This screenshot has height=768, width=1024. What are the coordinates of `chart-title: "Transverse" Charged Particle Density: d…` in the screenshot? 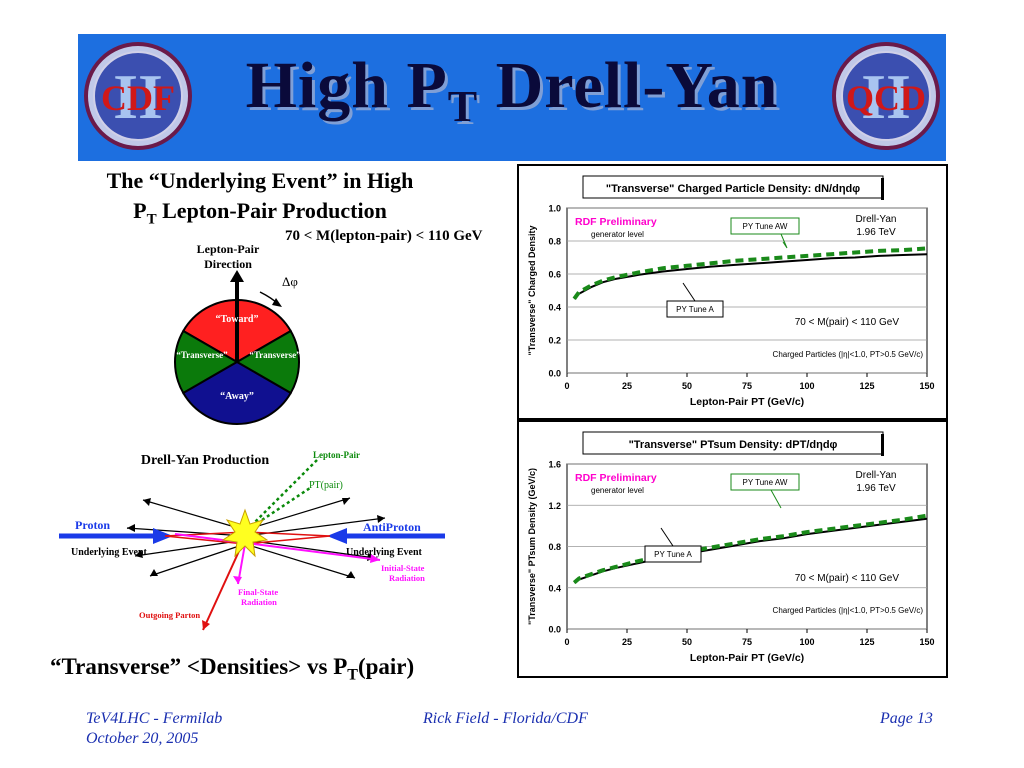 It's located at (733, 189).